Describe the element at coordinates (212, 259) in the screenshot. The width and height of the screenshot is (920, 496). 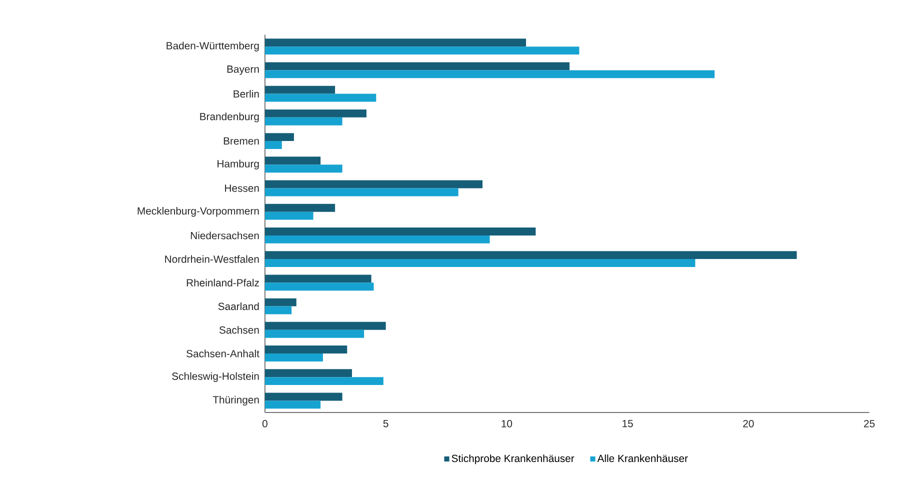
I see `y-tick-label: Nordrhein-Westfalen` at that location.